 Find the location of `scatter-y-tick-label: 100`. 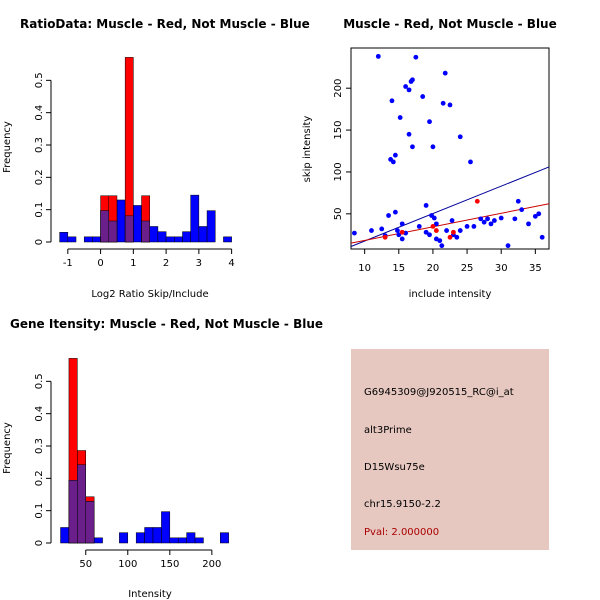

scatter-y-tick-label: 100 is located at coordinates (338, 171).